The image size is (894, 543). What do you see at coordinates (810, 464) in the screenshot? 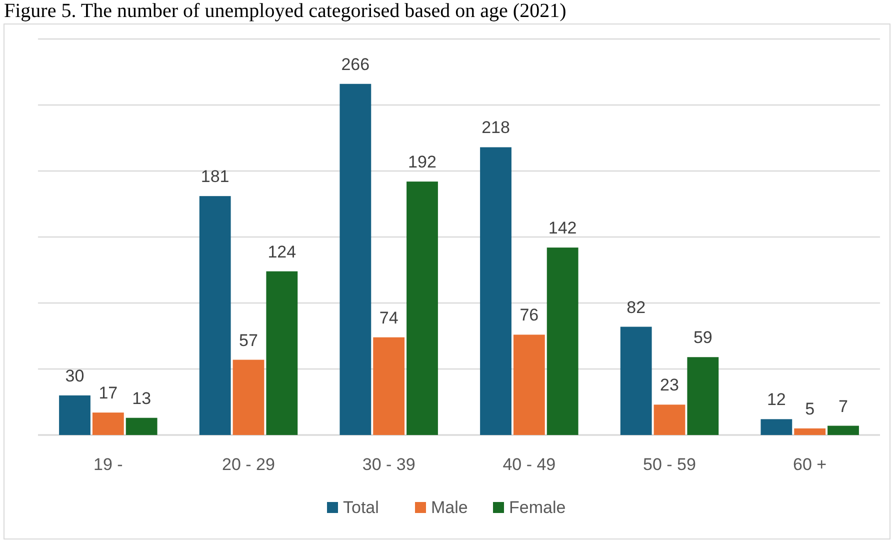
I see `x-tick-label: 60 +` at bounding box center [810, 464].